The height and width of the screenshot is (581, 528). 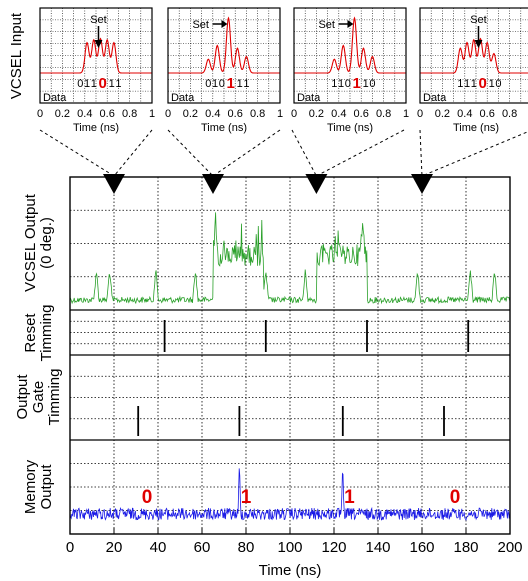 I want to click on panel-ylabel-reset: Timming, so click(x=46, y=333).